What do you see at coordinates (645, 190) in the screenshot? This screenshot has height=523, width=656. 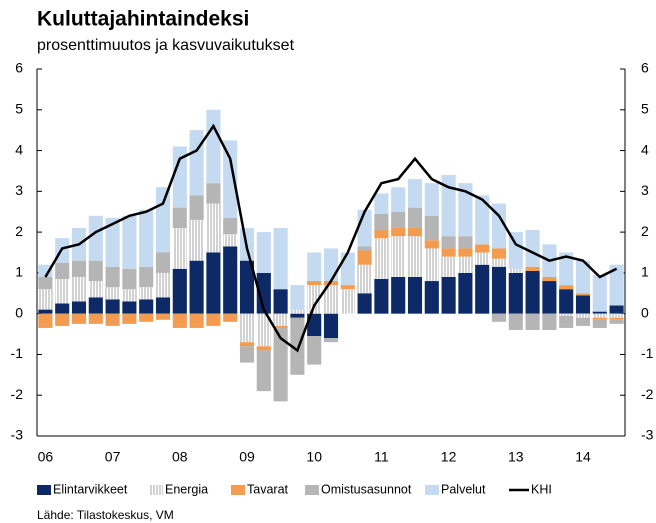 I see `y2-tick-label: 3` at bounding box center [645, 190].